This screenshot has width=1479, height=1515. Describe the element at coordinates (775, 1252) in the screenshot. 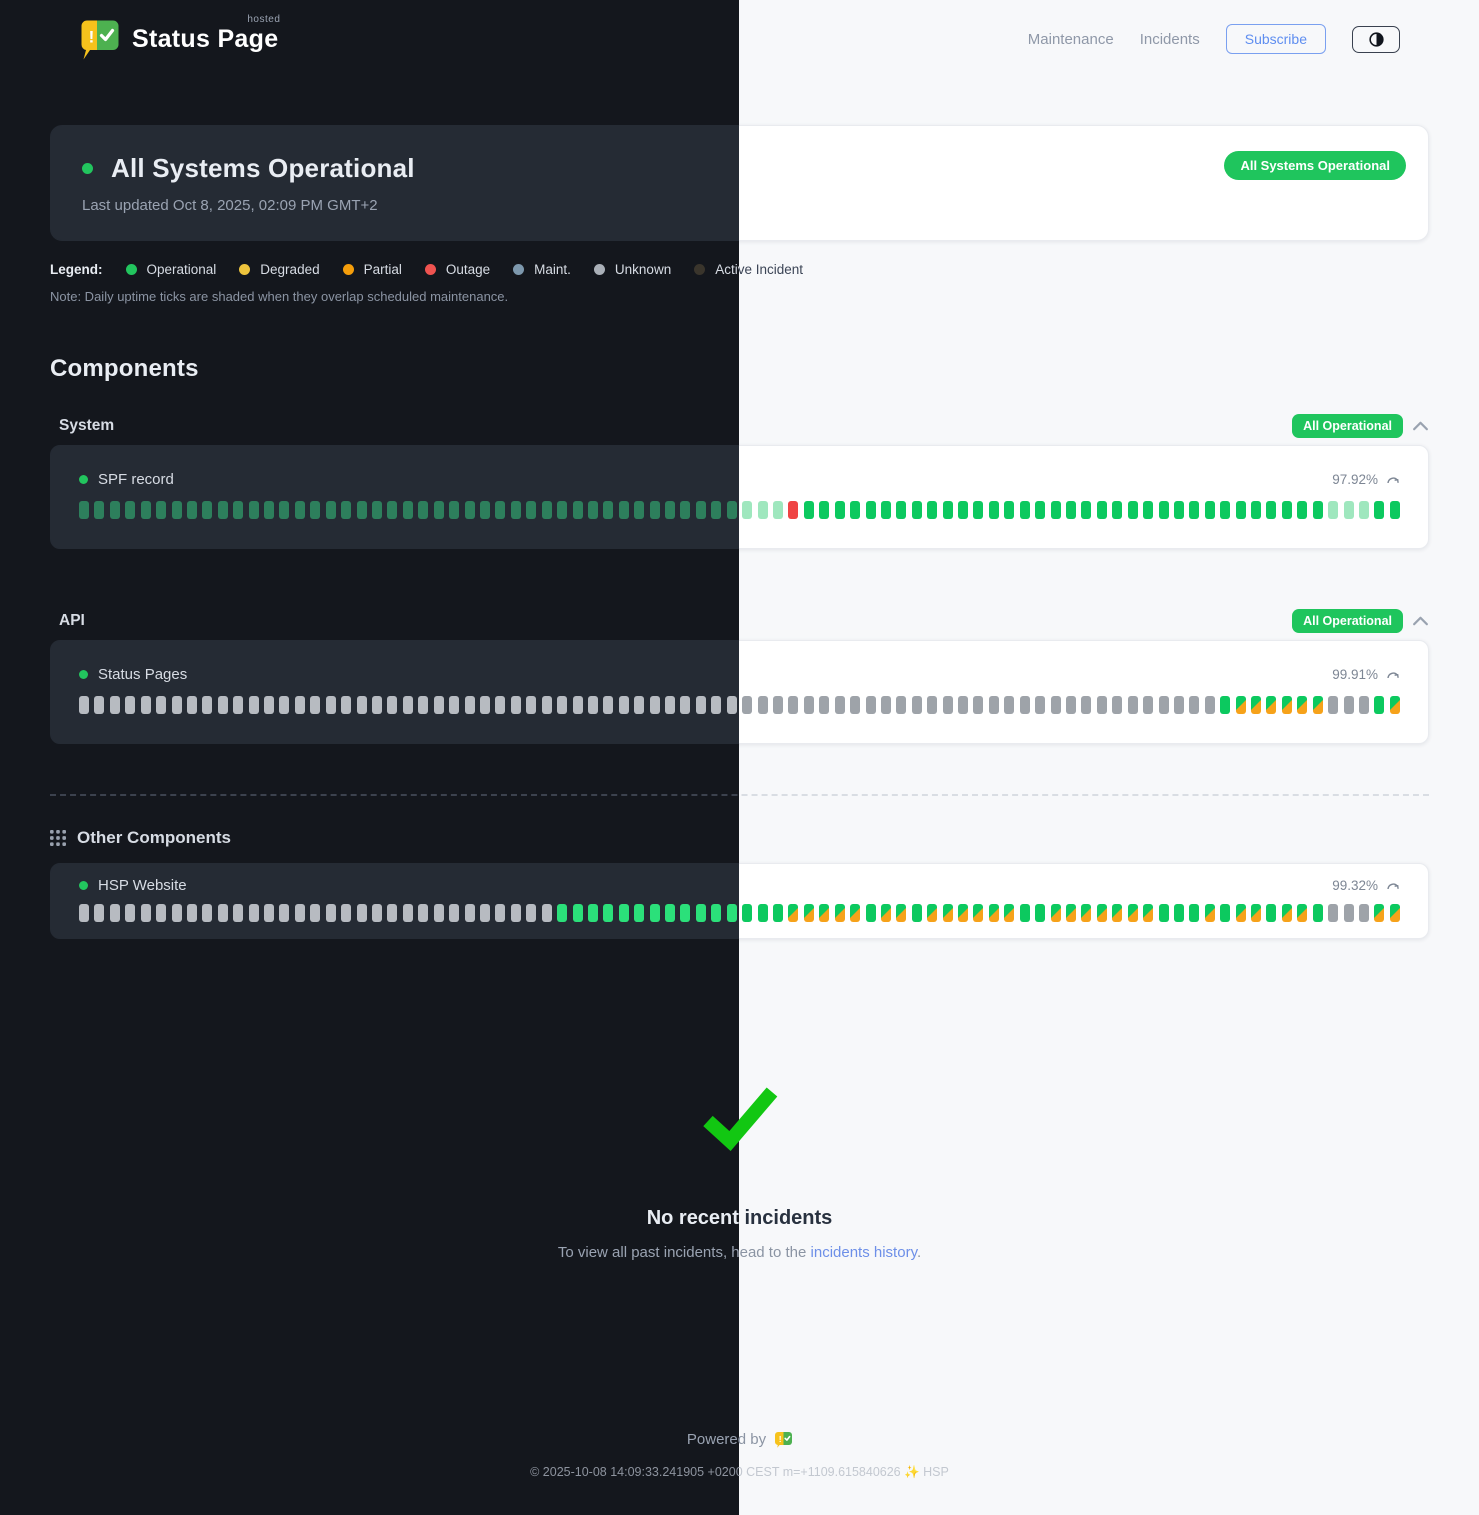

I see `subtitle-text: To view all past incidents, head to the` at that location.